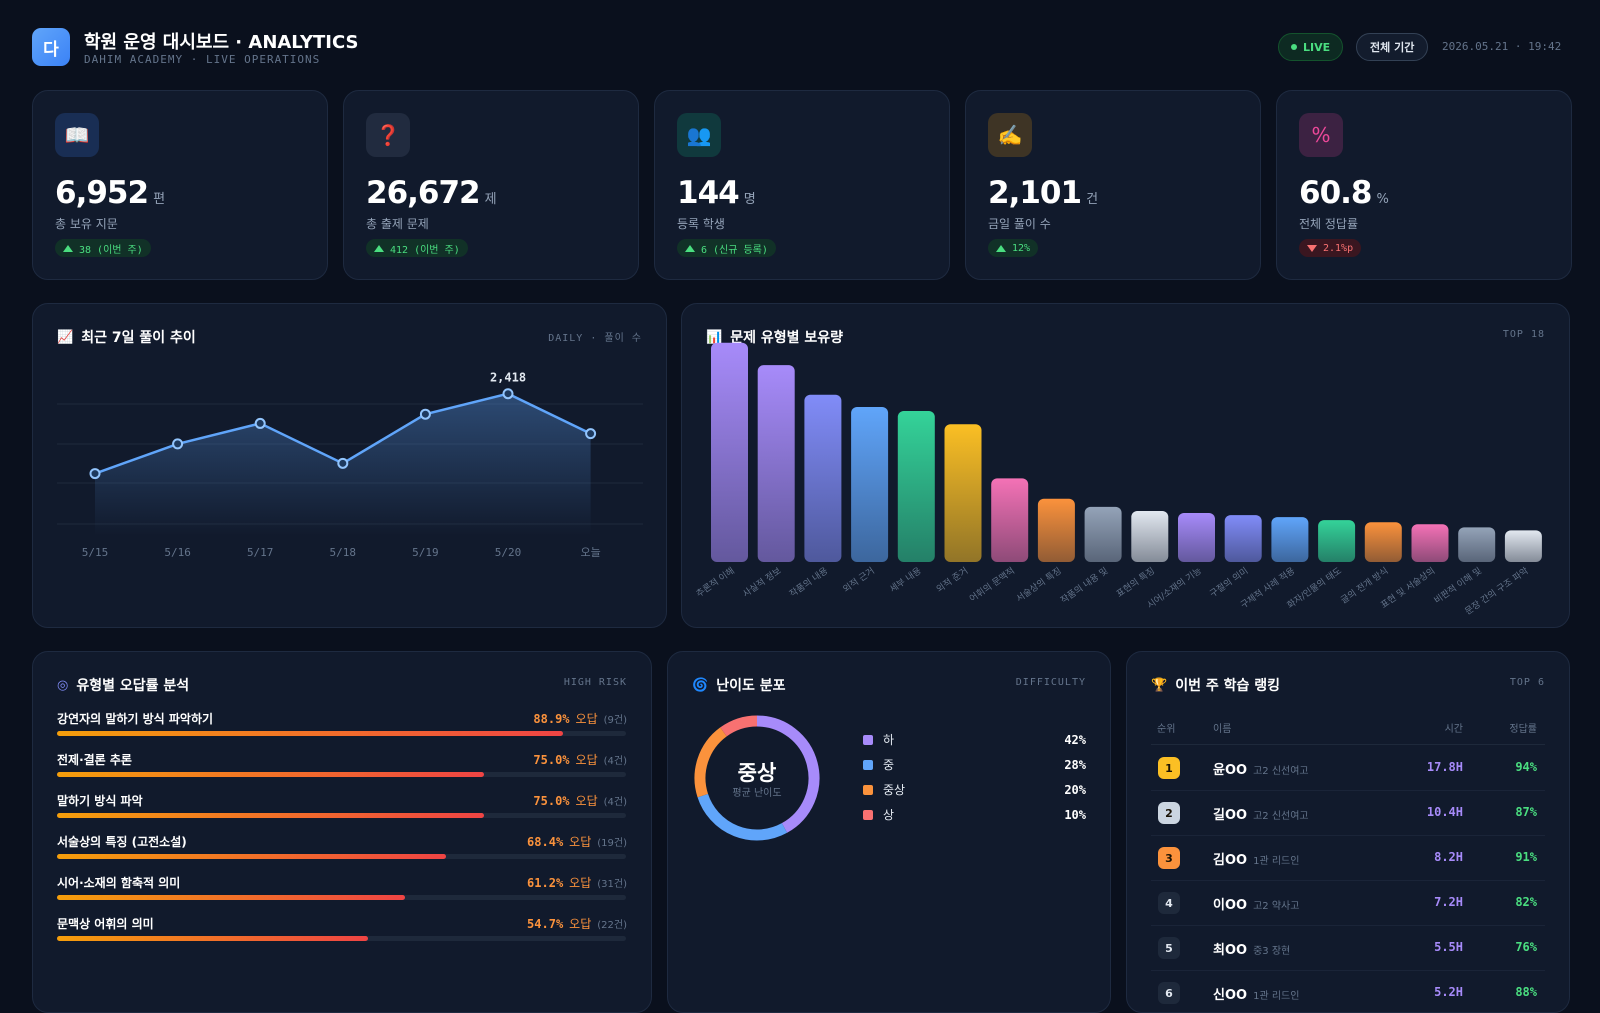 The height and width of the screenshot is (1013, 1600). I want to click on x-tick-label: 표현의 특징, so click(1135, 582).